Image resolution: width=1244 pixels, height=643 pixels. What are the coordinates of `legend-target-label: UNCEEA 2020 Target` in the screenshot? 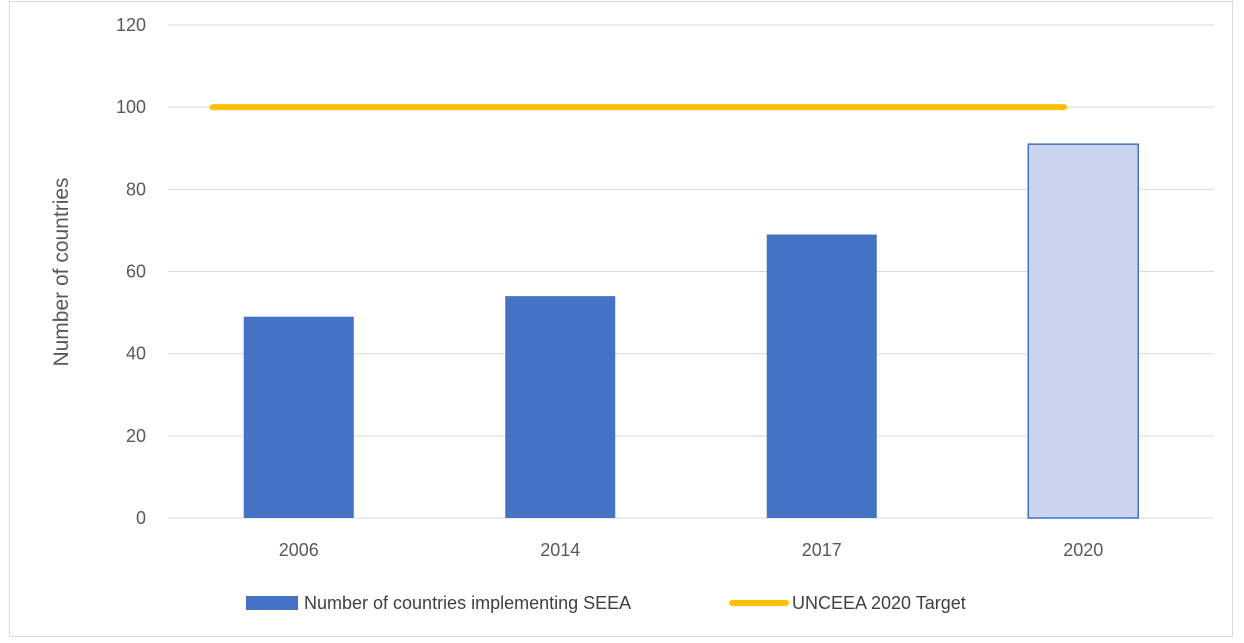 It's located at (879, 603).